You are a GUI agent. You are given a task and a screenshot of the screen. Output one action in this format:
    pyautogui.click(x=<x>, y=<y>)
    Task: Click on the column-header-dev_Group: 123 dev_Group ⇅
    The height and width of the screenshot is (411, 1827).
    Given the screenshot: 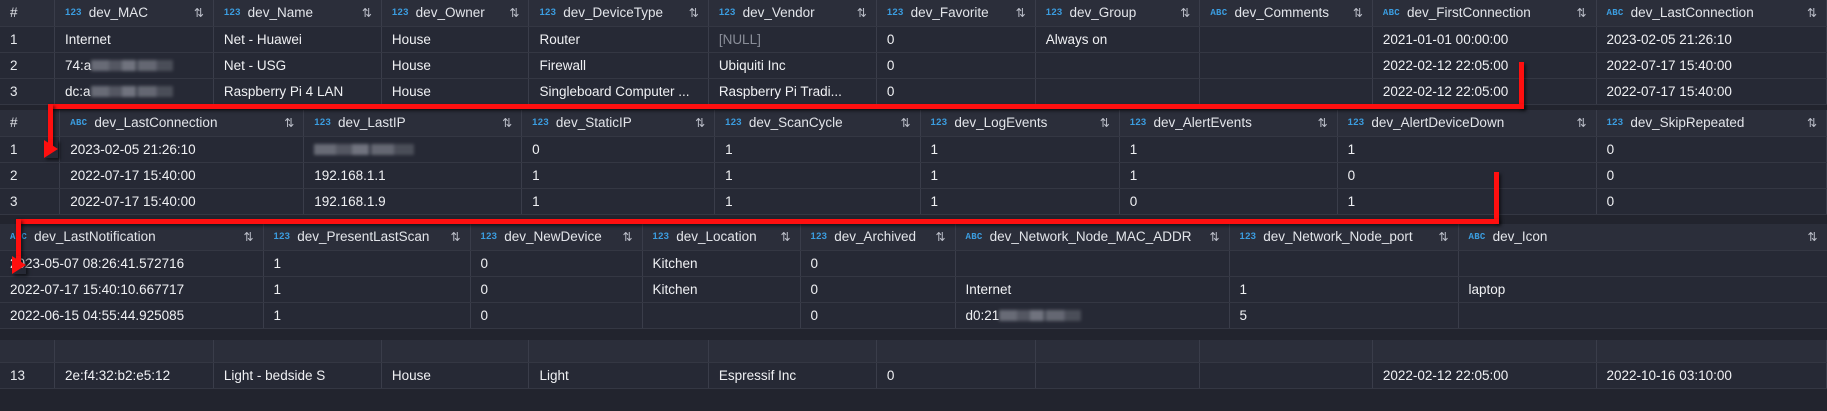 What is the action you would take?
    pyautogui.click(x=1118, y=13)
    